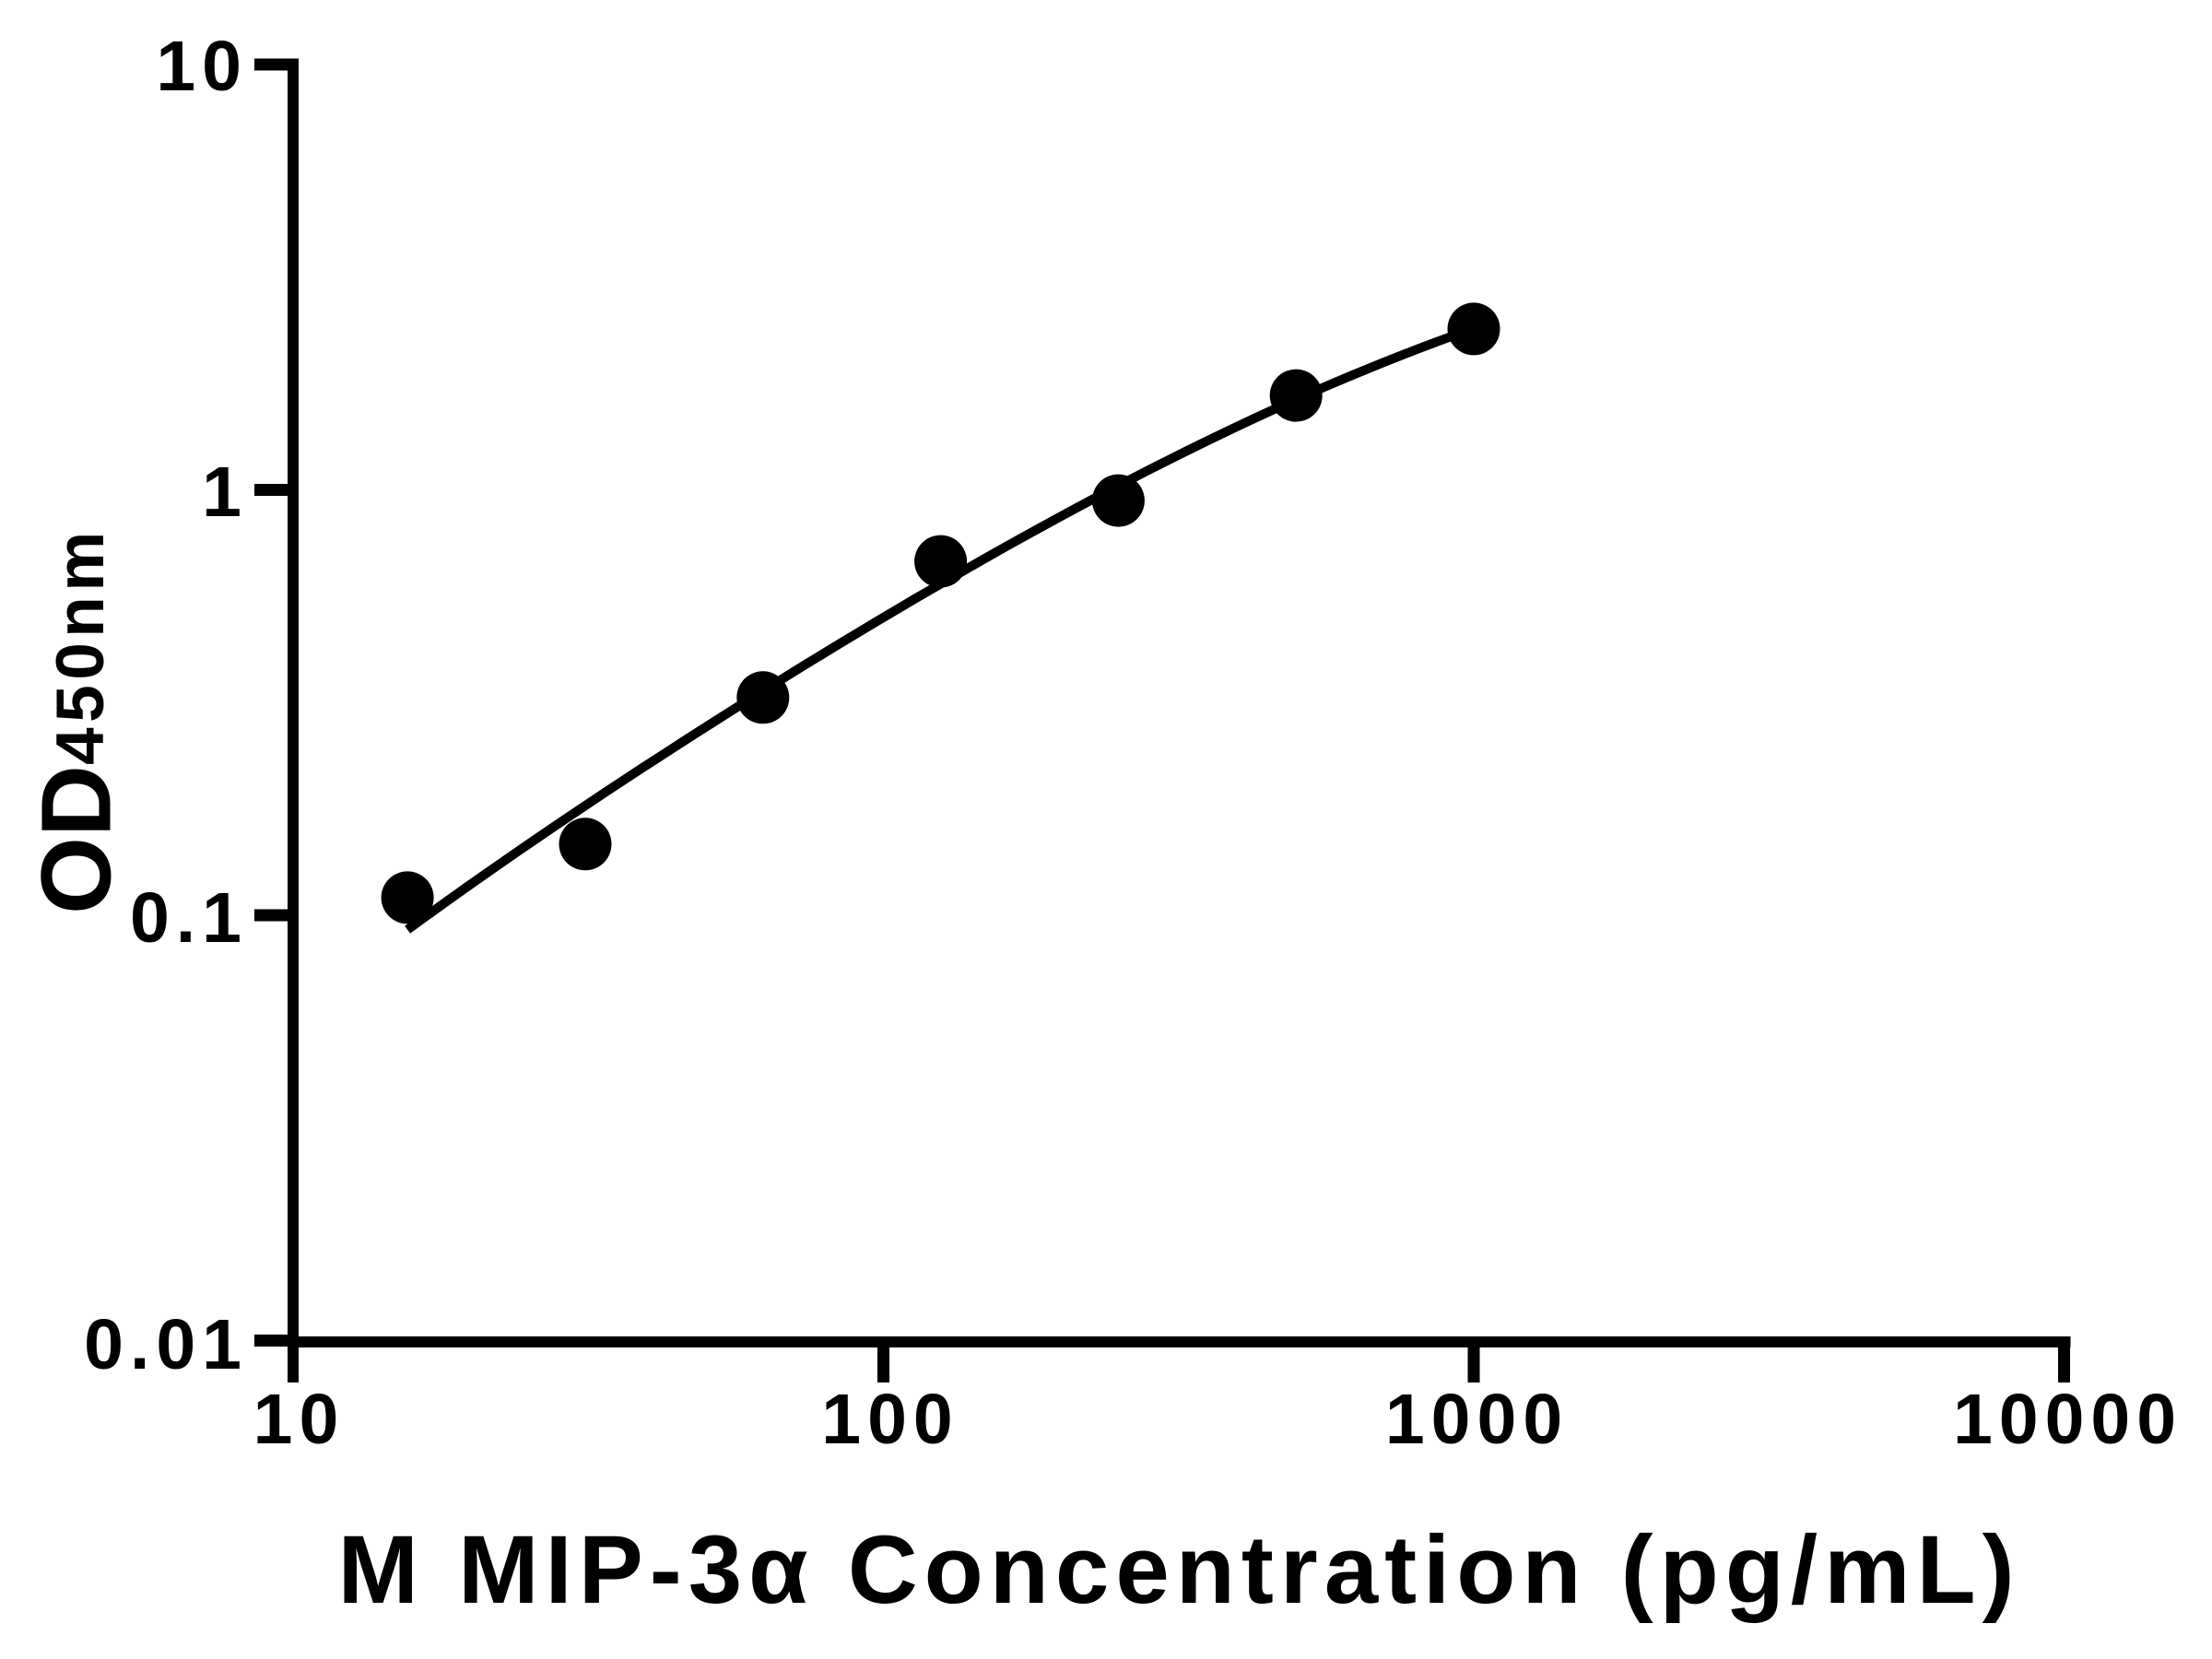 Image resolution: width=2212 pixels, height=1659 pixels. What do you see at coordinates (189, 918) in the screenshot?
I see `svg-text: 0.1` at bounding box center [189, 918].